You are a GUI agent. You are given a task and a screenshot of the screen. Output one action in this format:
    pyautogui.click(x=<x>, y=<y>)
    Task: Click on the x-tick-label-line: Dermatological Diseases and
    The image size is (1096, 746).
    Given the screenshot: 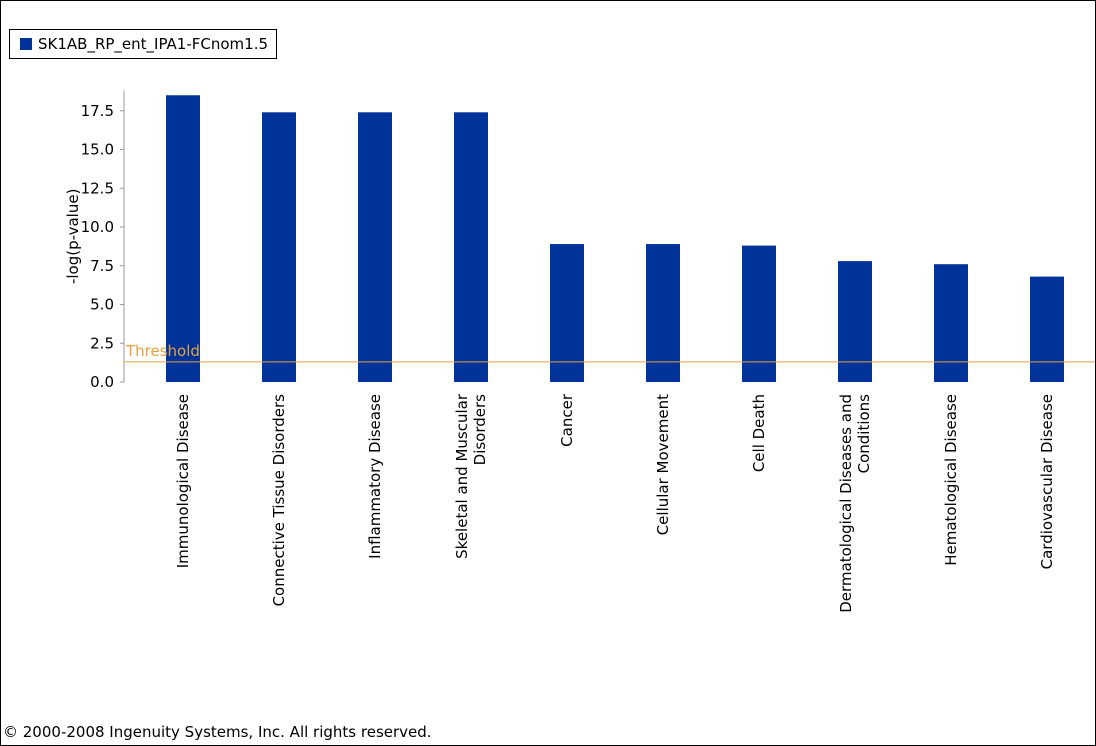 What is the action you would take?
    pyautogui.click(x=846, y=503)
    